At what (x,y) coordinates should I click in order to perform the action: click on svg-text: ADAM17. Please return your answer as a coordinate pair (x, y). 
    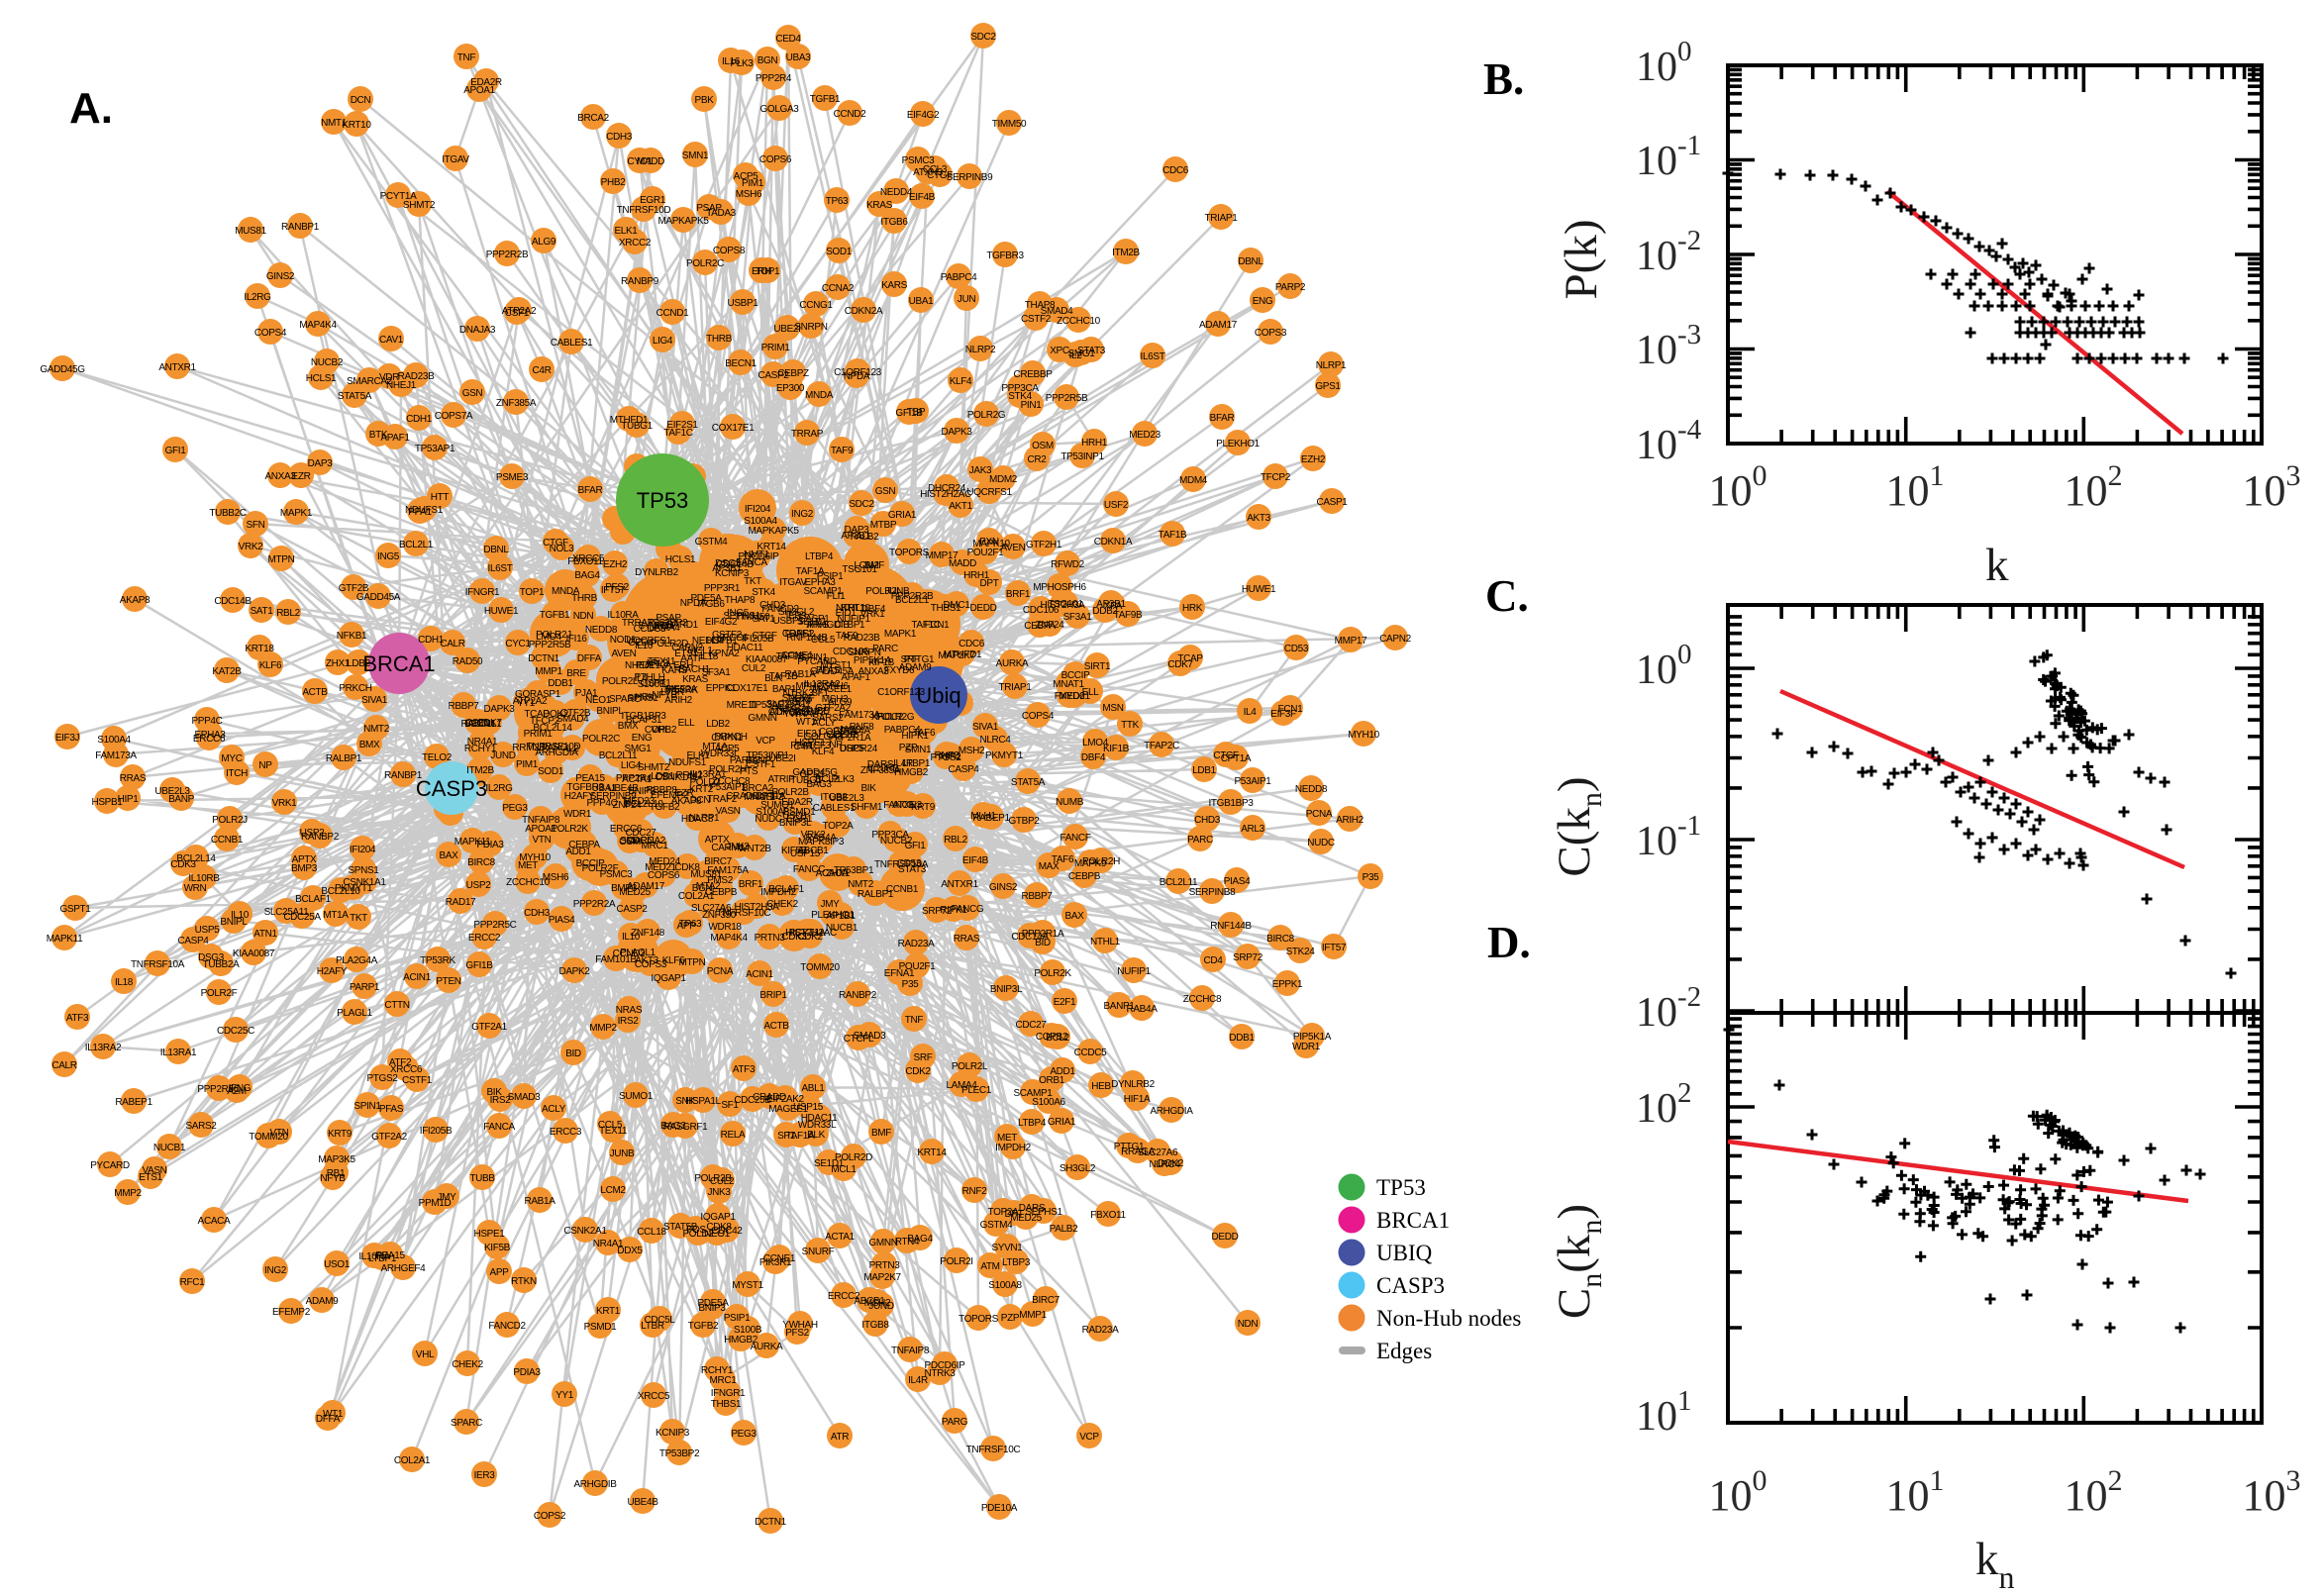
    Looking at the image, I should click on (1218, 325).